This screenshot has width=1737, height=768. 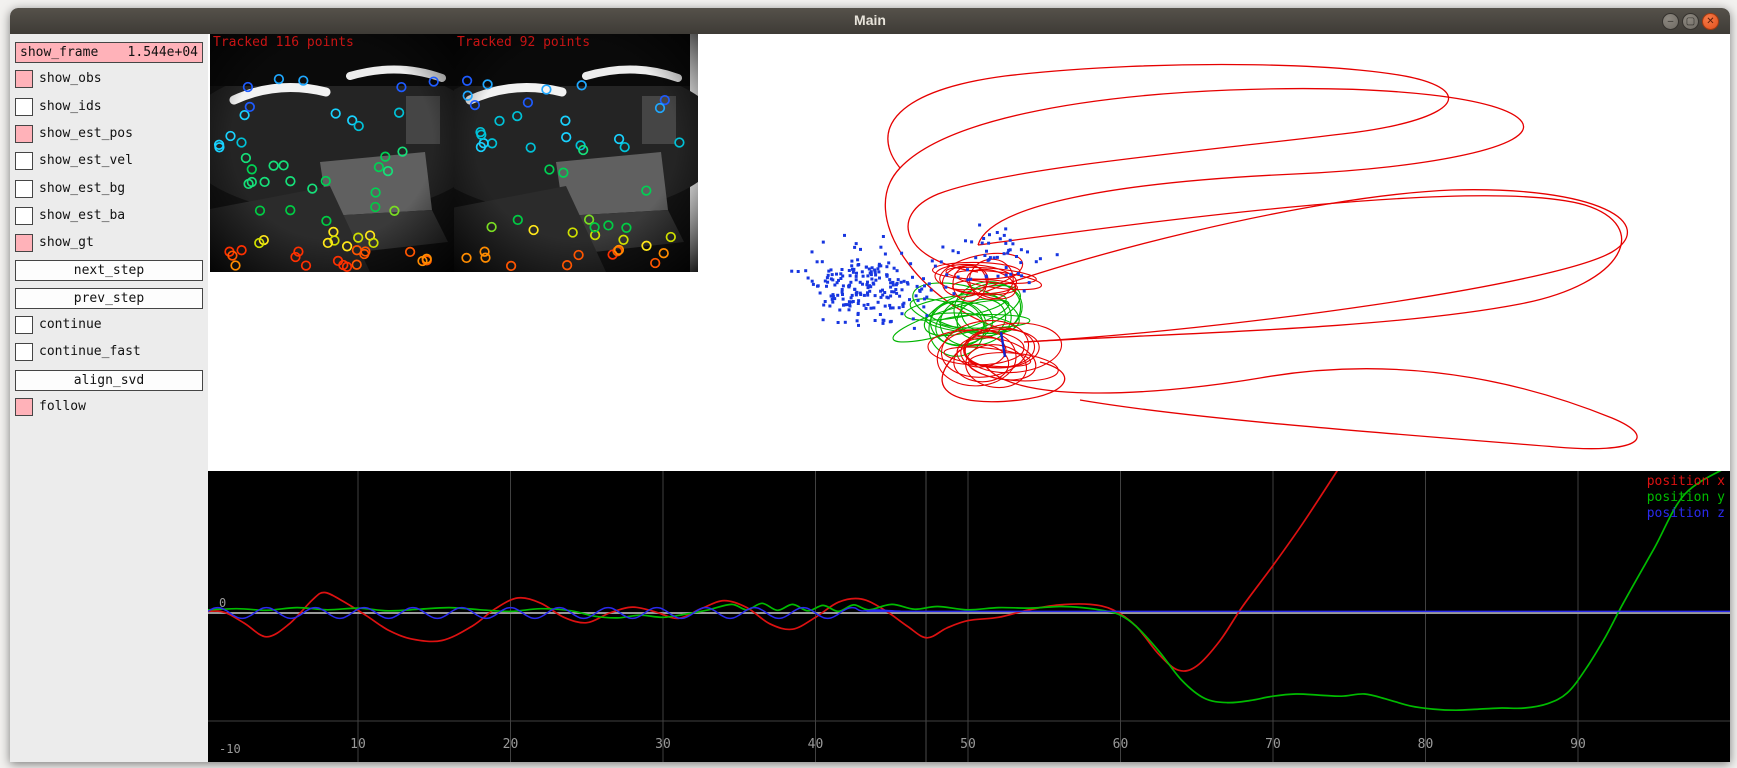 What do you see at coordinates (82, 215) in the screenshot?
I see `show_est_ba-label: show_est_ba` at bounding box center [82, 215].